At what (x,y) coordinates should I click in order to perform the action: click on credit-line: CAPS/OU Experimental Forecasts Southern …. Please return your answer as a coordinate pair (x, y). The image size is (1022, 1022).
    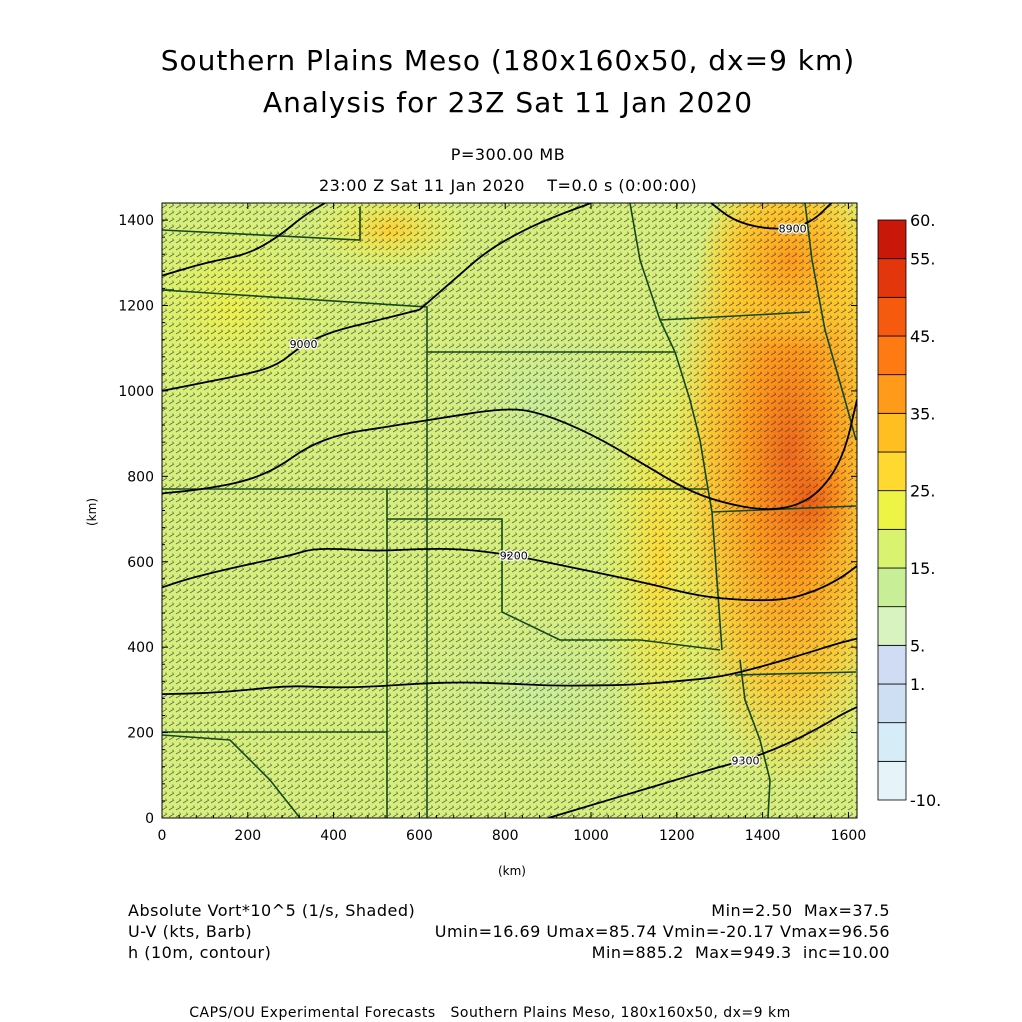
    Looking at the image, I should click on (490, 1013).